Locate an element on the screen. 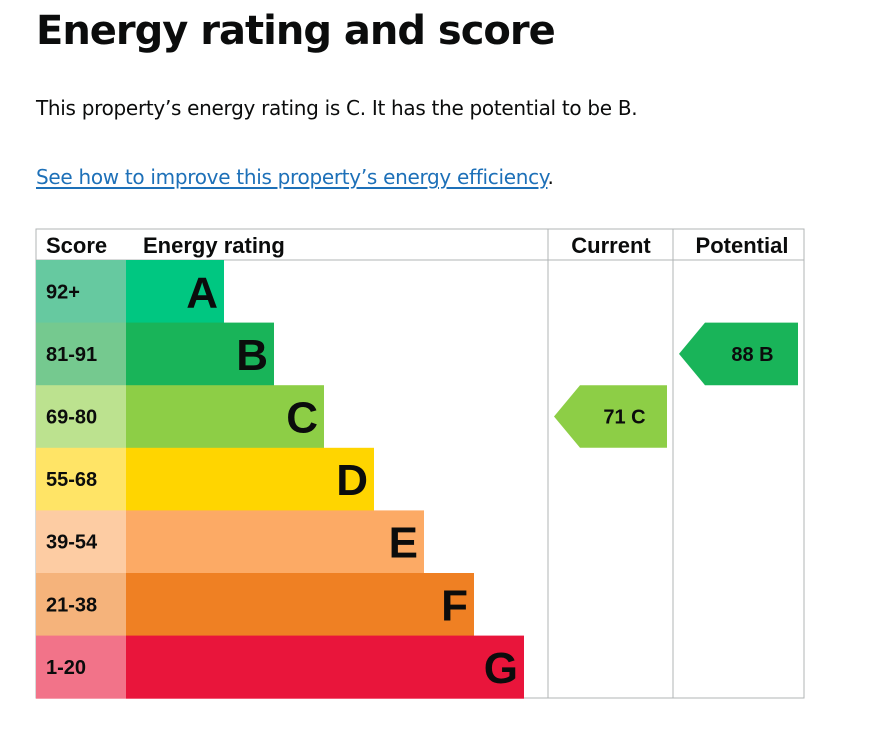 The height and width of the screenshot is (750, 892). band-row-g: 1-20 G is located at coordinates (280, 667).